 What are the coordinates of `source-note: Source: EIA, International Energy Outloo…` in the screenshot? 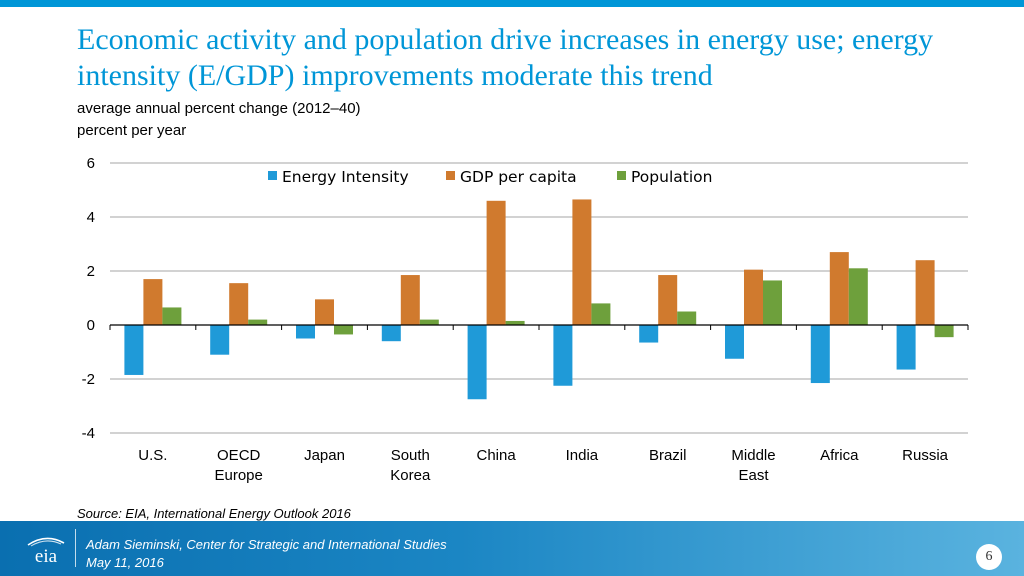 It's located at (214, 513).